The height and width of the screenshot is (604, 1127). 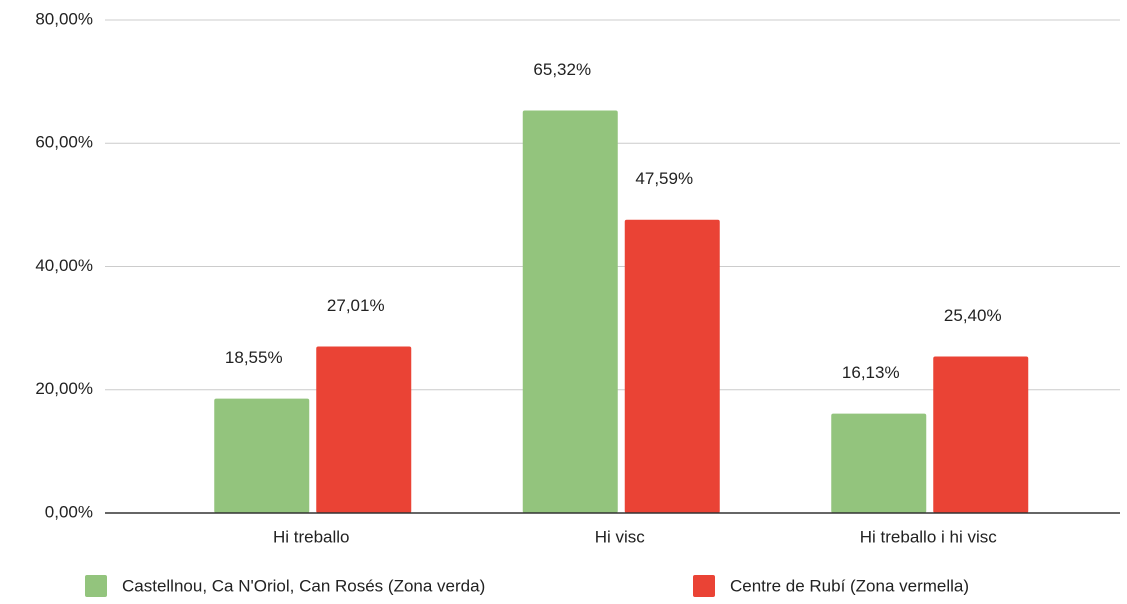 What do you see at coordinates (64, 388) in the screenshot?
I see `y-tick-label: 20,00%` at bounding box center [64, 388].